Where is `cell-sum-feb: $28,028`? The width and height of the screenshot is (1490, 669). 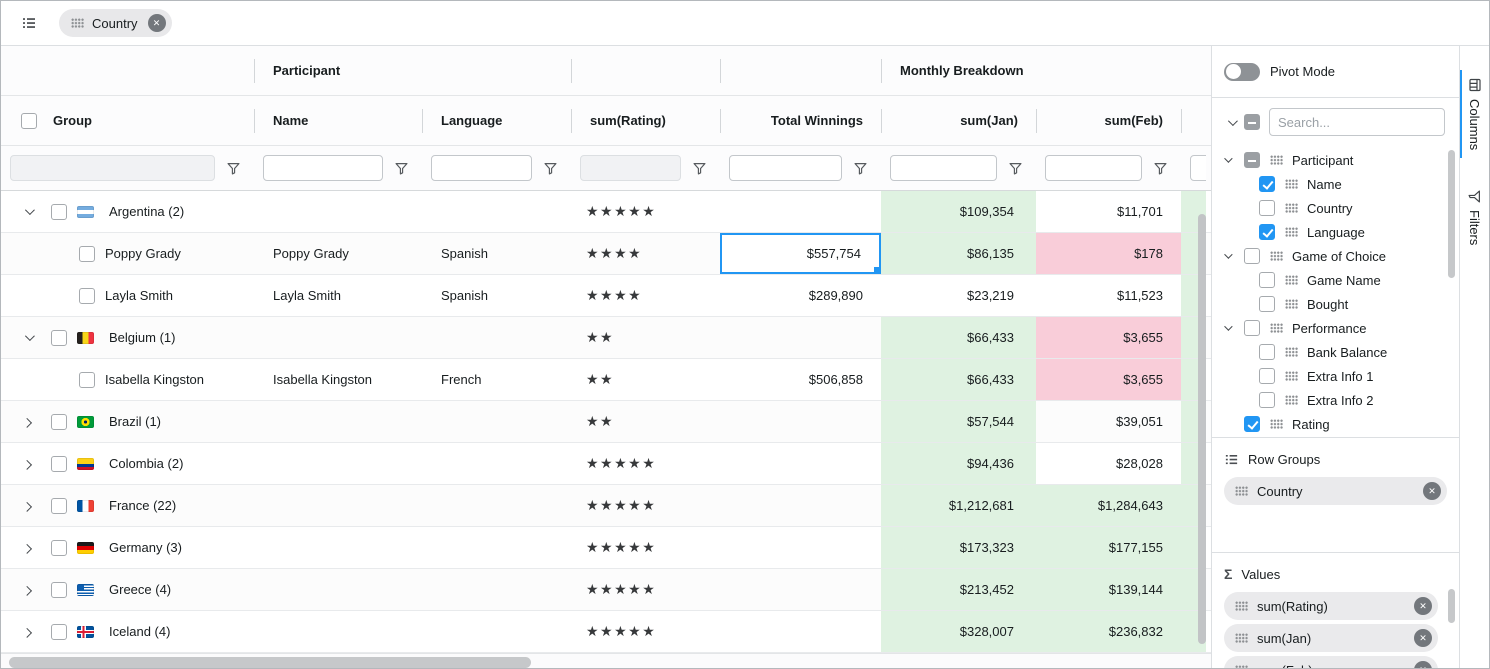 cell-sum-feb: $28,028 is located at coordinates (1139, 463).